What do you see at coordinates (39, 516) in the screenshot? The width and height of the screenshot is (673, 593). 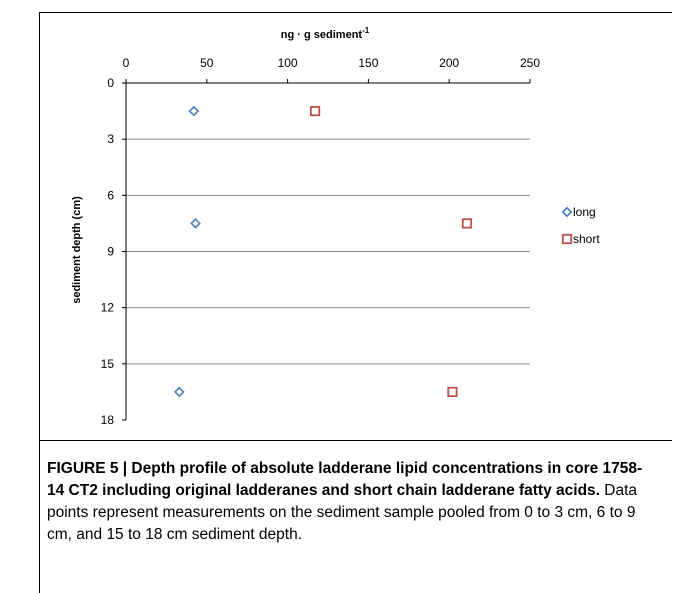 I see `caption-frame-left` at bounding box center [39, 516].